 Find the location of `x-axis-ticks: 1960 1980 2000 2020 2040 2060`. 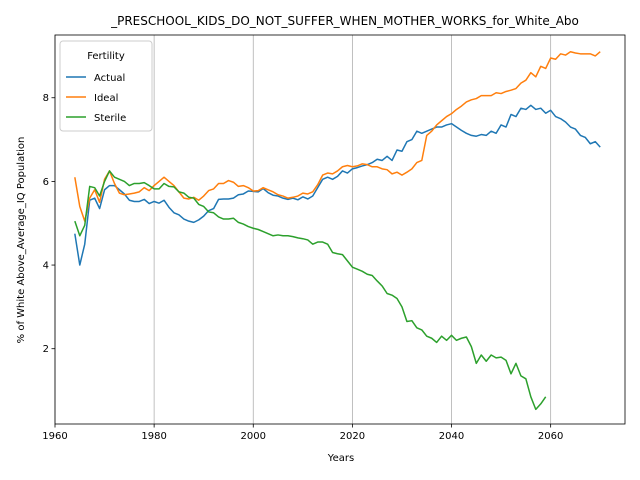

x-axis-ticks: 1960 1980 2000 2020 2040 2060 is located at coordinates (302, 433).